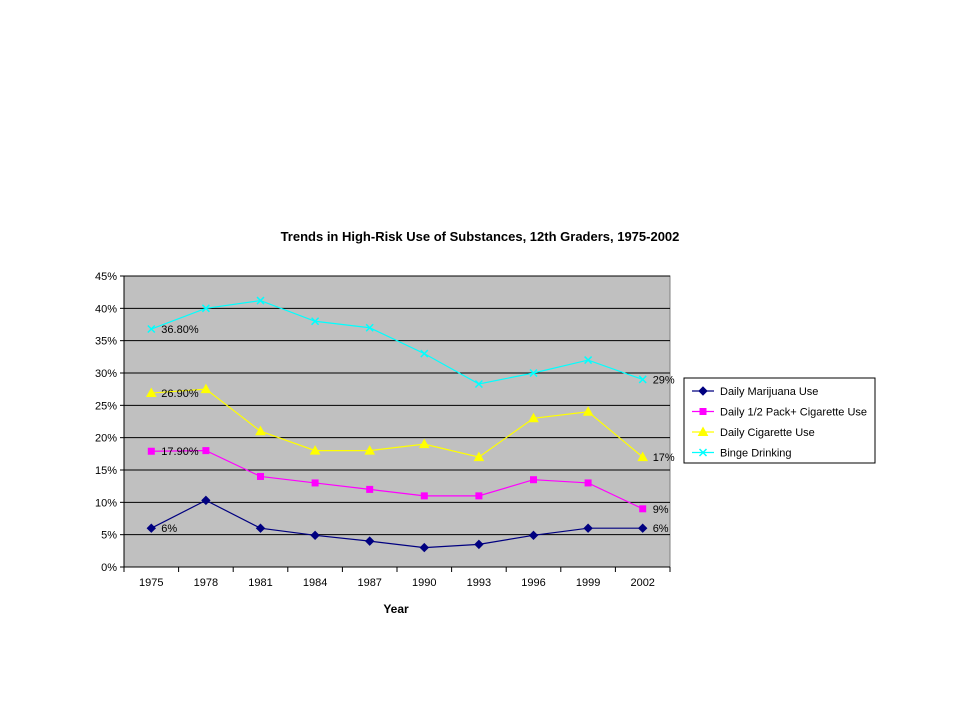  I want to click on y-tick-label: 15%, so click(106, 471).